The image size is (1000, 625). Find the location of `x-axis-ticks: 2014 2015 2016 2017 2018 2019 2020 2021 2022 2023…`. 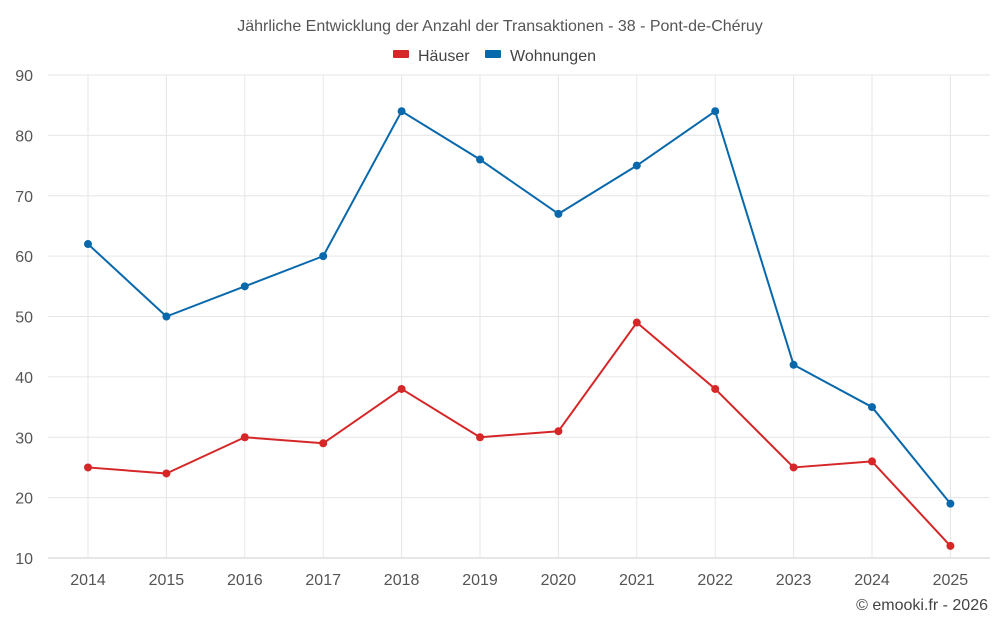

x-axis-ticks: 2014 2015 2016 2017 2018 2019 2020 2021 2022 2023… is located at coordinates (519, 580).